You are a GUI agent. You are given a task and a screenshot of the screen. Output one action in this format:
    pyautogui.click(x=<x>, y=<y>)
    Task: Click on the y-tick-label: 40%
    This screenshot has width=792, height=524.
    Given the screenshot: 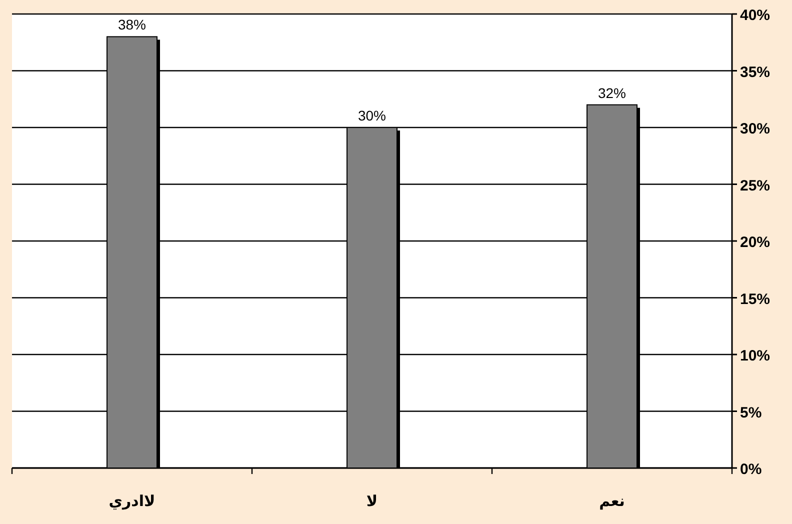 What is the action you would take?
    pyautogui.click(x=755, y=15)
    